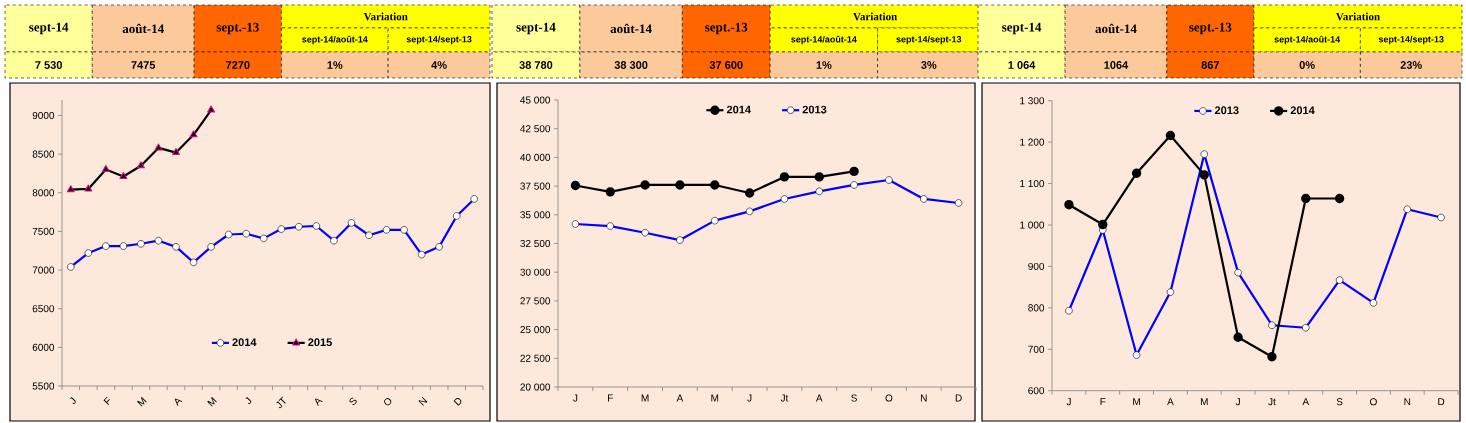 The image size is (1466, 423). Describe the element at coordinates (929, 65) in the screenshot. I see `text: 3%` at that location.